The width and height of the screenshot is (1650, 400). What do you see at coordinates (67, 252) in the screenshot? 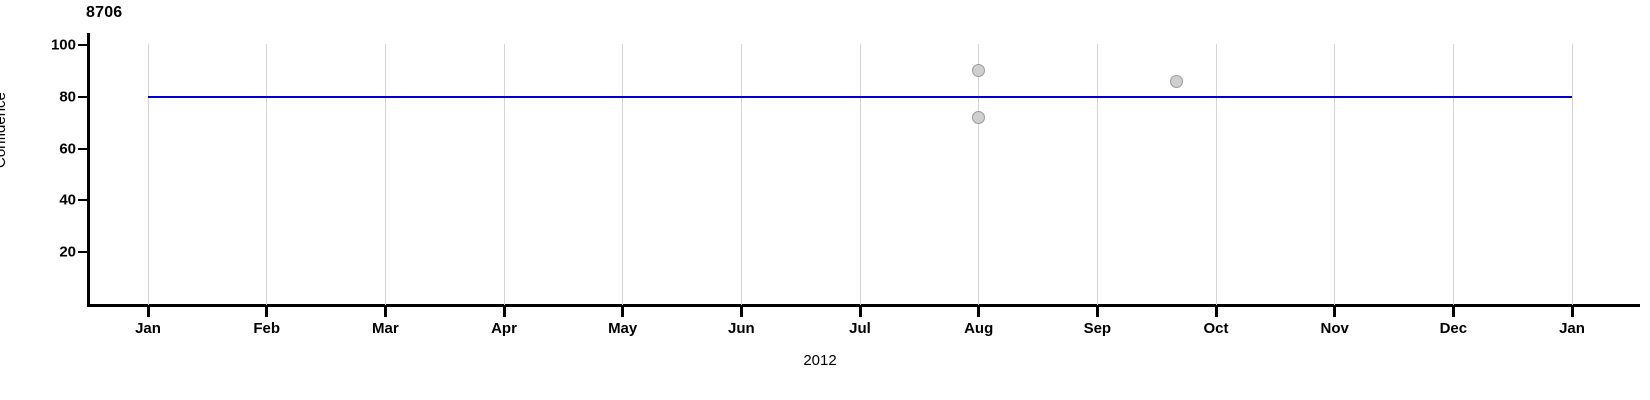
I see `y-tick-label-20: 20` at bounding box center [67, 252].